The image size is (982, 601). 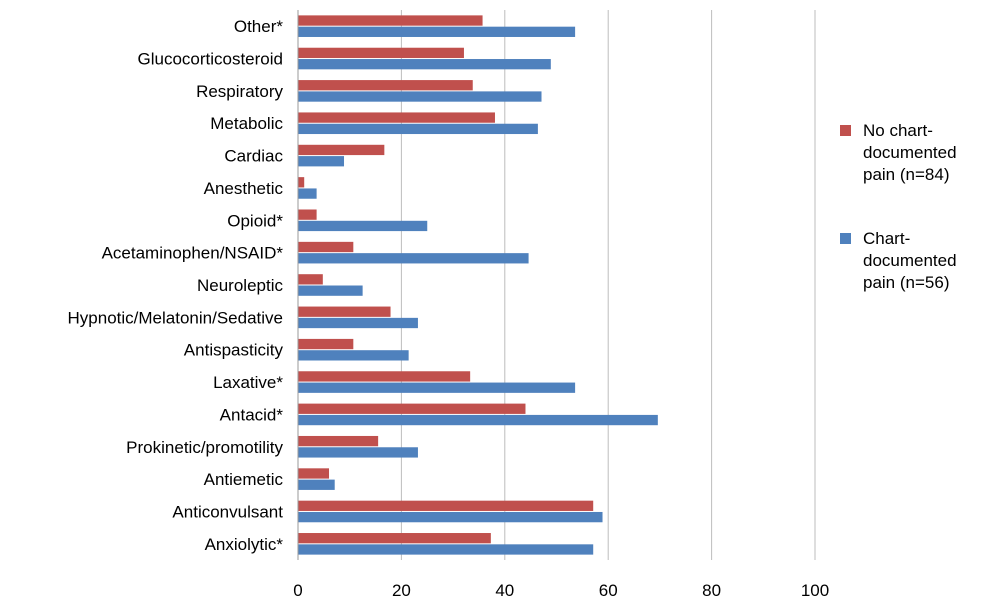 I want to click on category-label: Neuroleptic, so click(x=240, y=285).